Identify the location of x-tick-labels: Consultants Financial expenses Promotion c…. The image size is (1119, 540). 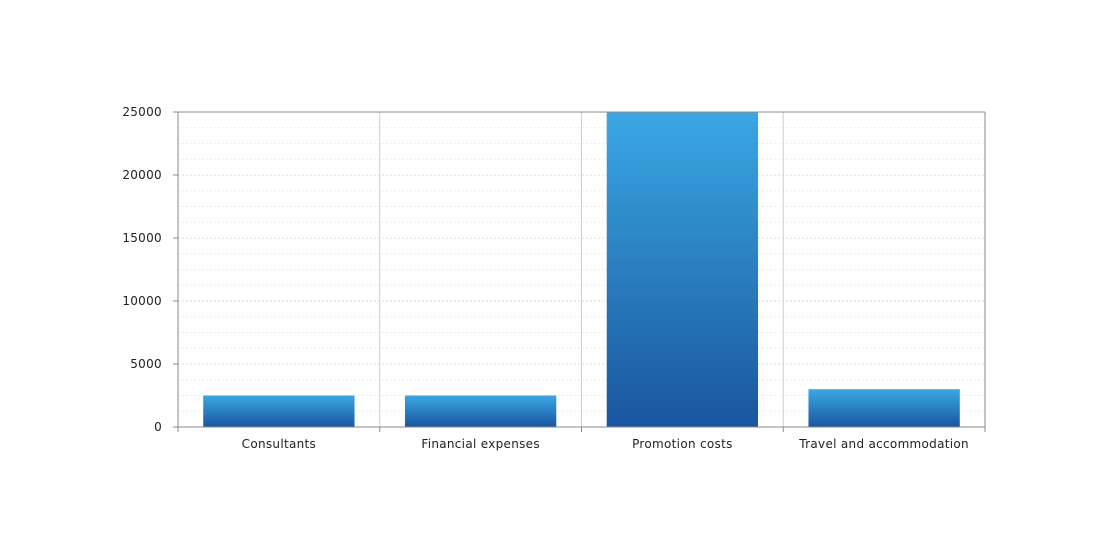
(605, 444).